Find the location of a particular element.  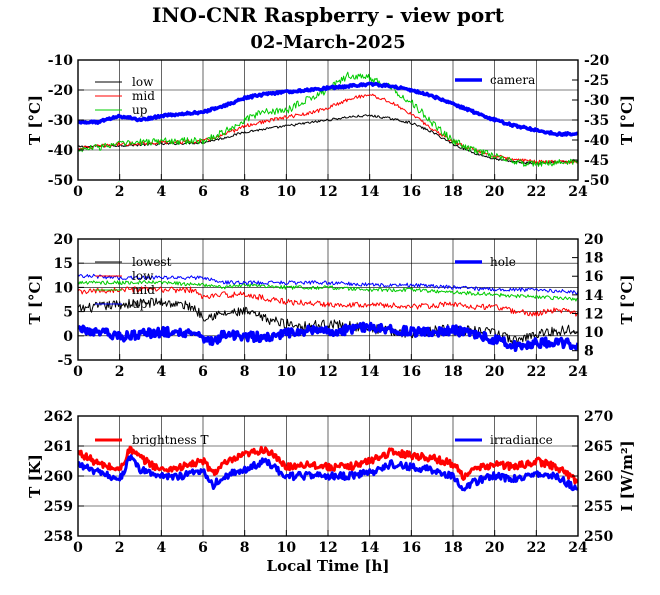

y-tick-label: 260 is located at coordinates (58, 477).